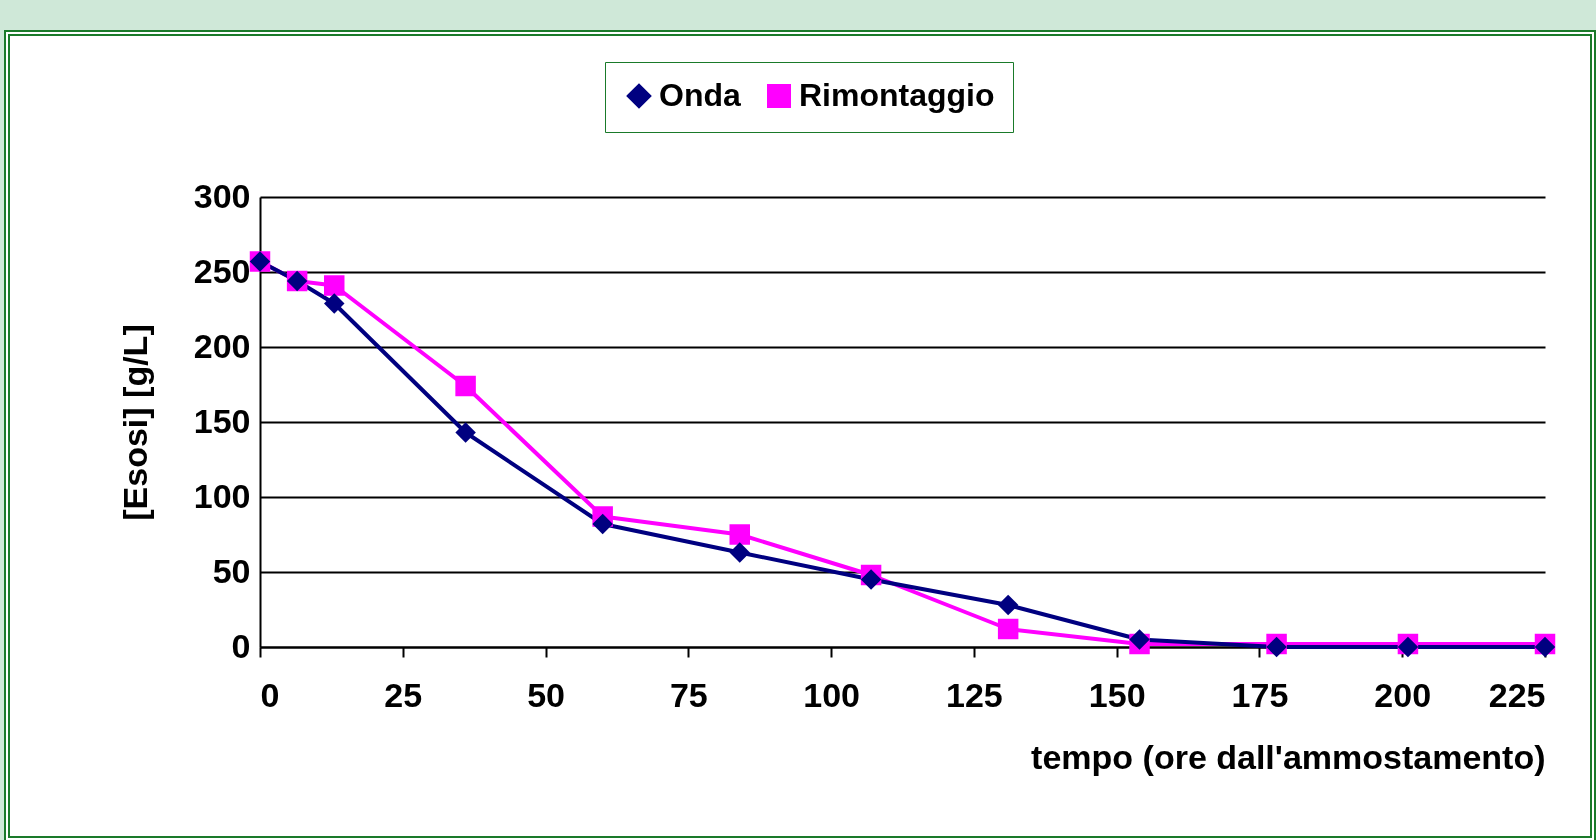 The width and height of the screenshot is (1596, 840). What do you see at coordinates (546, 694) in the screenshot?
I see `x-tick-label: 50` at bounding box center [546, 694].